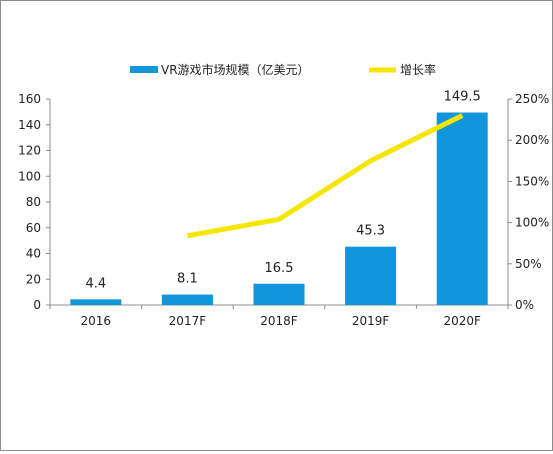 The height and width of the screenshot is (454, 553). I want to click on left-tick-label: 40, so click(33, 254).